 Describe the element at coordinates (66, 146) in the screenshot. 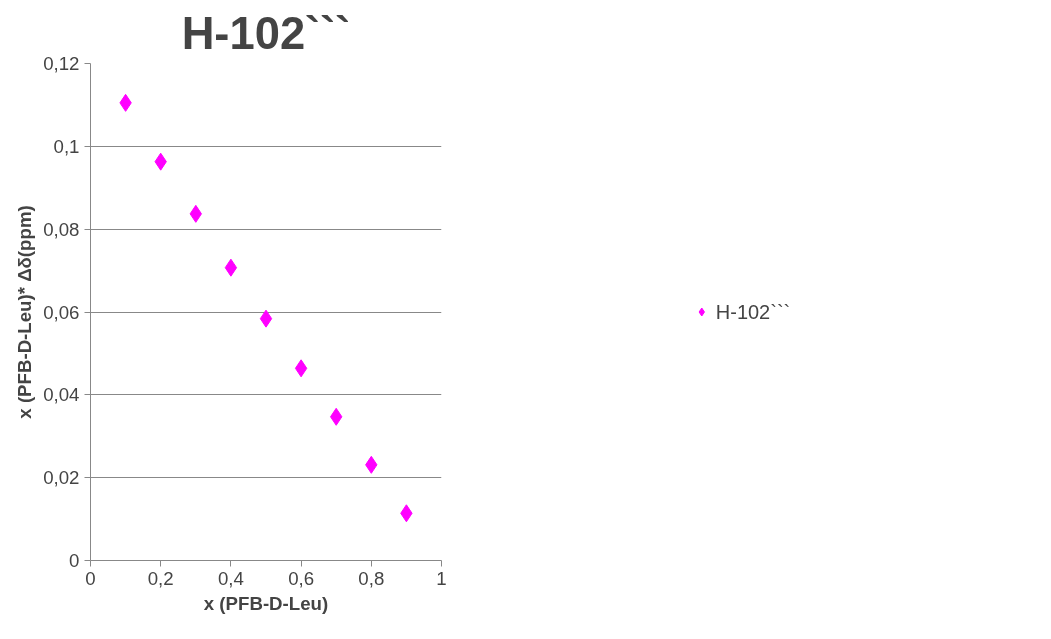

I see `y-tick-label: 0,1` at that location.